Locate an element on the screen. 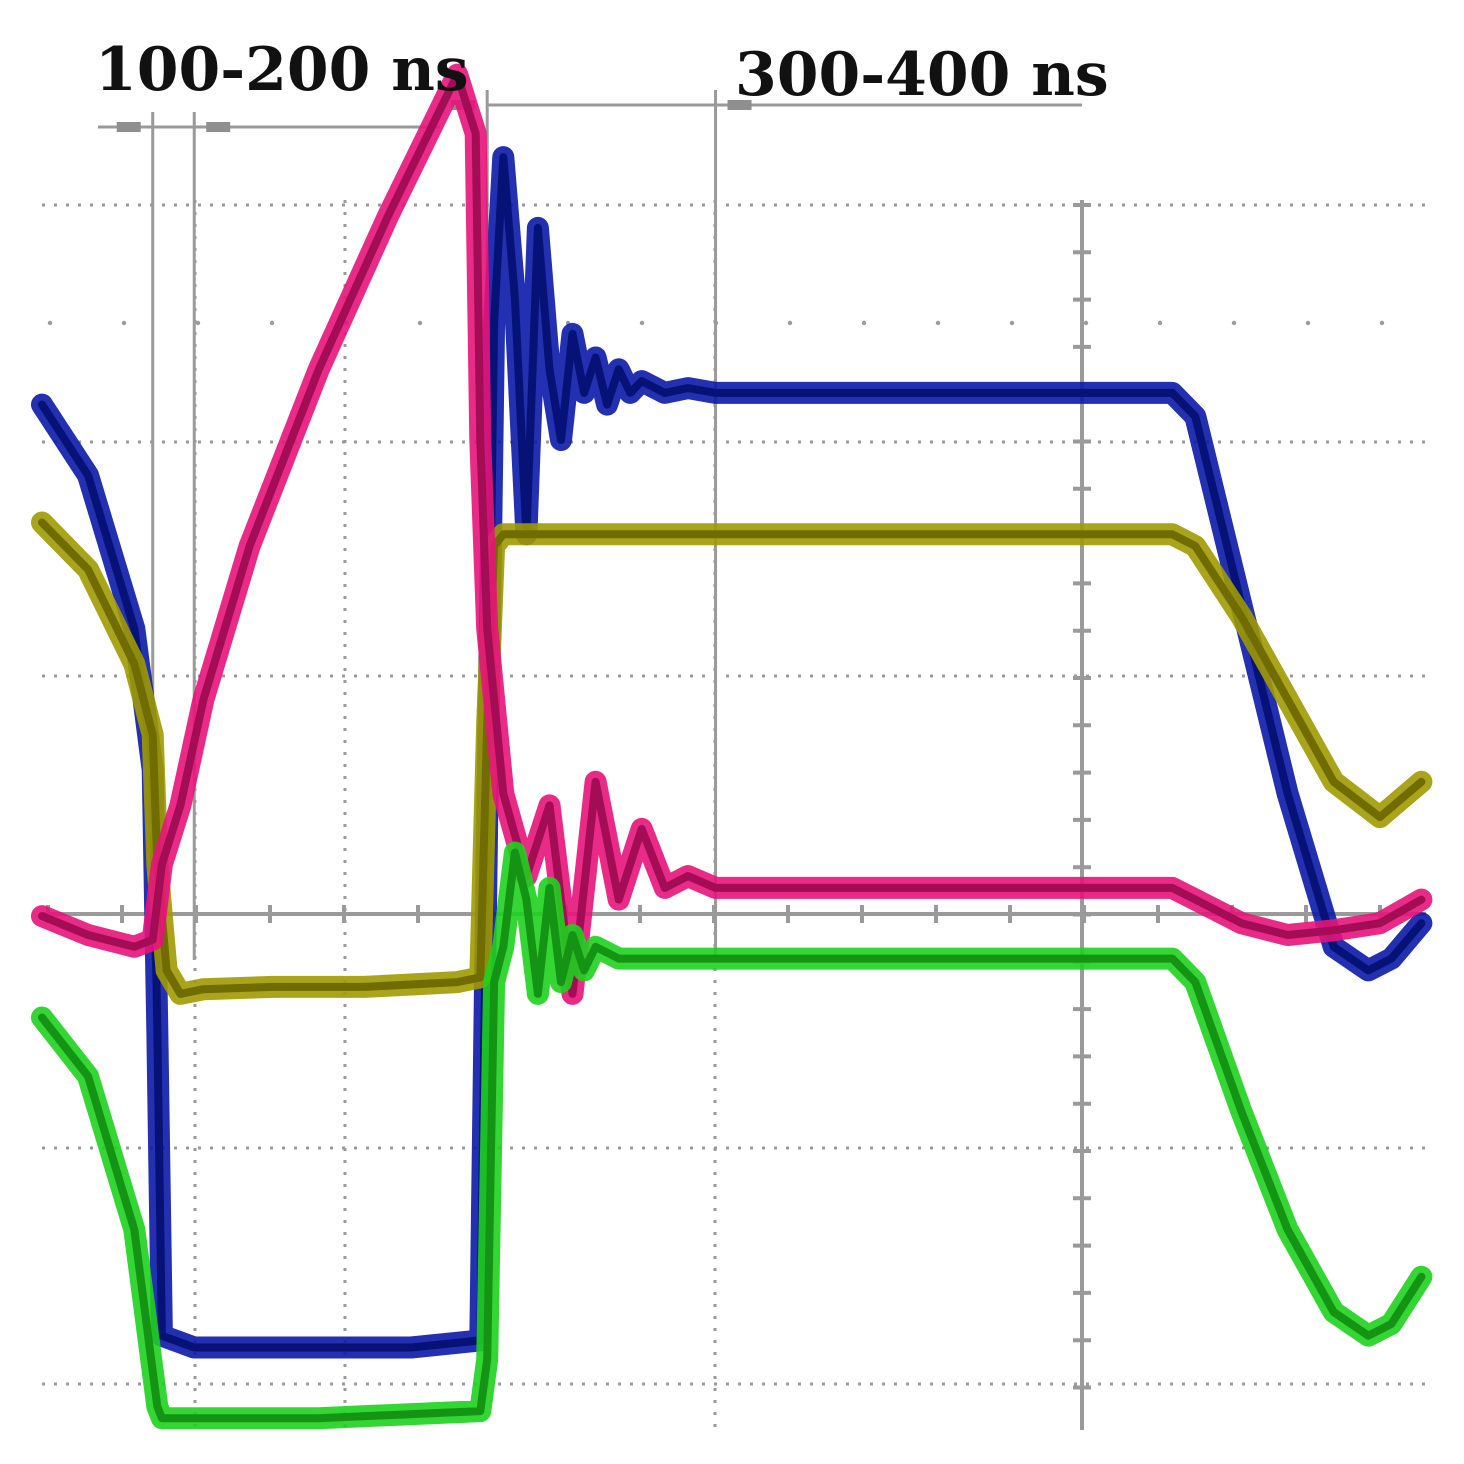 This screenshot has height=1464, width=1464. annotation-label-1: 300-400 ns is located at coordinates (922, 75).